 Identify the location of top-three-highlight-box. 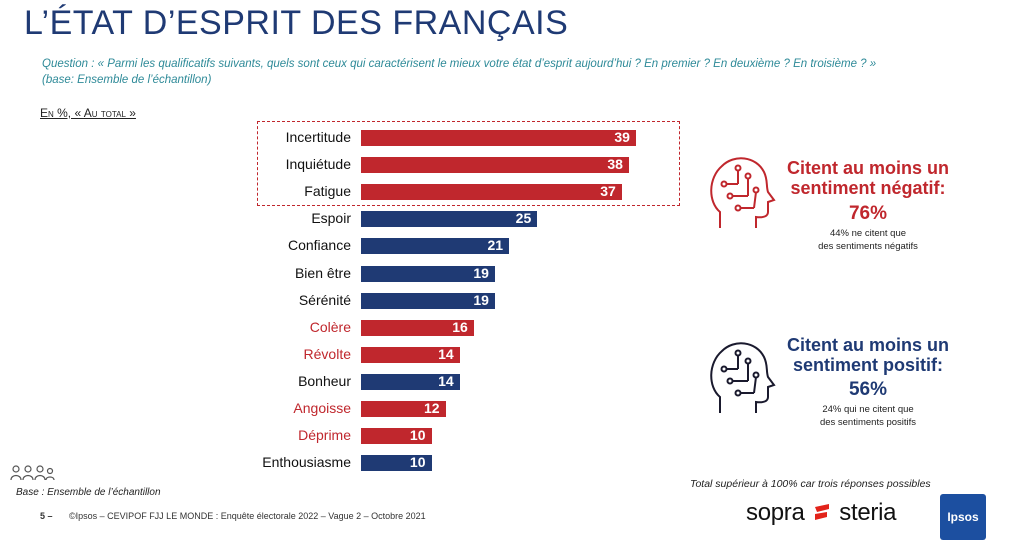
(468, 163).